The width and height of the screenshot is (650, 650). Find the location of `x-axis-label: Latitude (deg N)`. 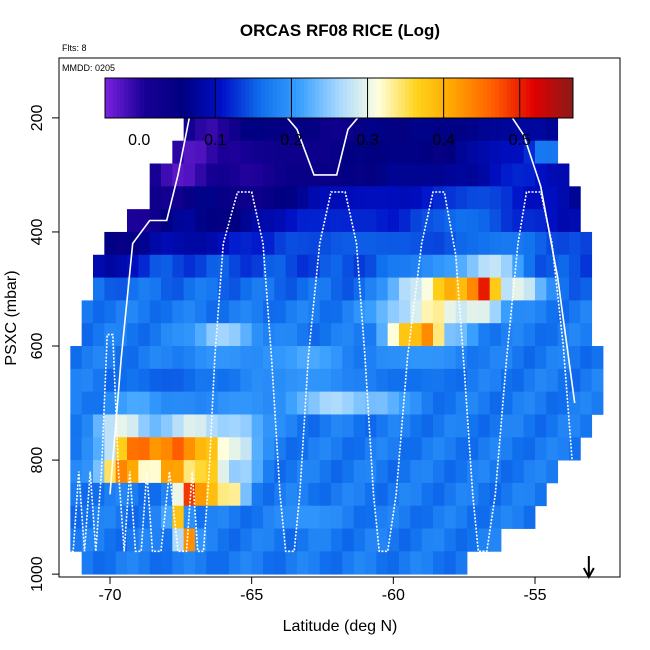

x-axis-label: Latitude (deg N) is located at coordinates (340, 626).